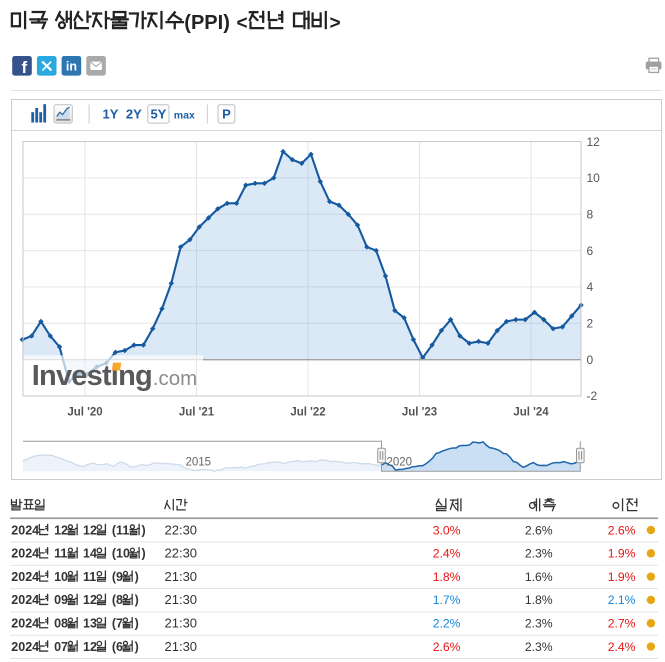 This screenshot has height=662, width=665. Describe the element at coordinates (590, 287) in the screenshot. I see `svg-text: 4` at that location.